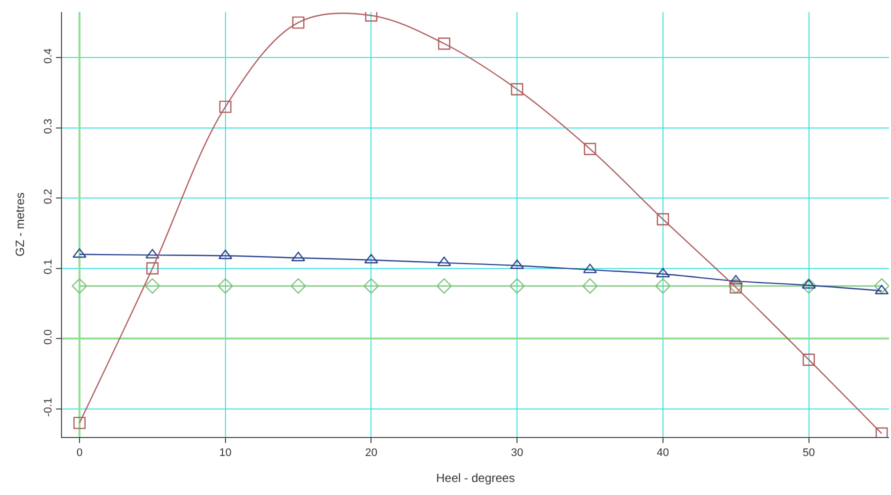 Image resolution: width=891 pixels, height=495 pixels. What do you see at coordinates (48, 126) in the screenshot?
I see `y-tick-label: 0.3` at bounding box center [48, 126].